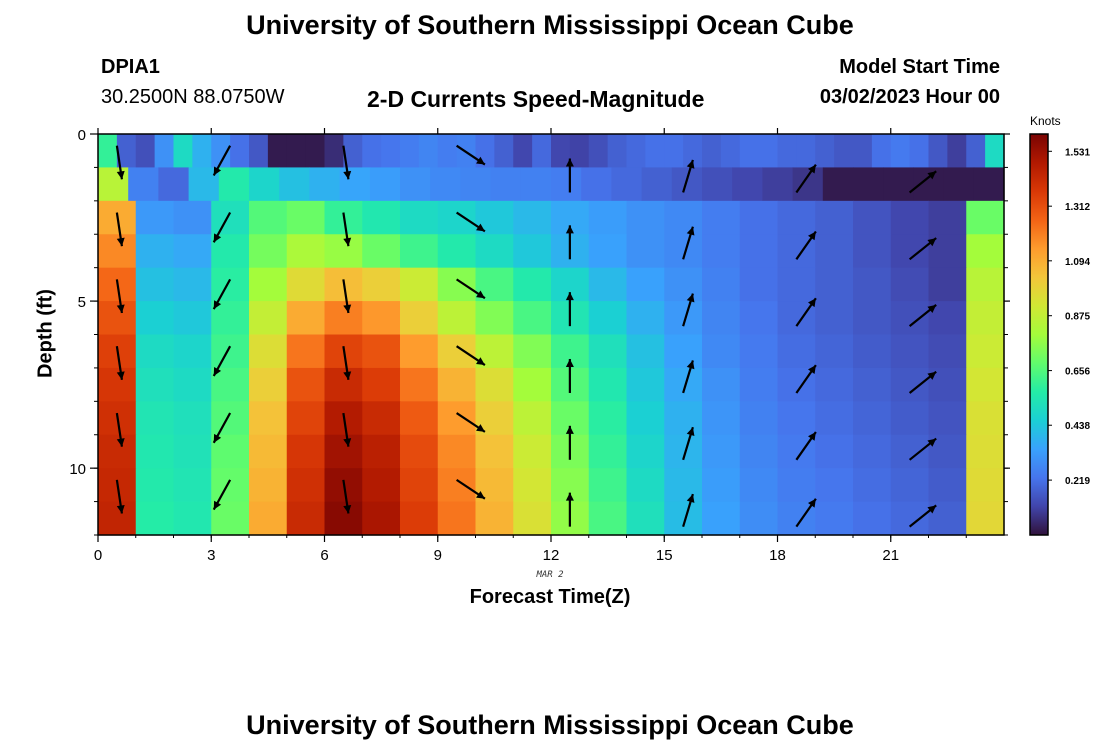  I want to click on y-tick-label: 5, so click(82, 302).